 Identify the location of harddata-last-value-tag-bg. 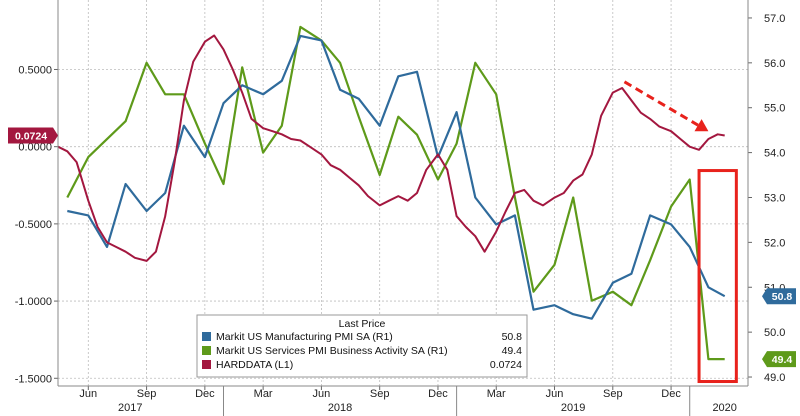
(33, 135).